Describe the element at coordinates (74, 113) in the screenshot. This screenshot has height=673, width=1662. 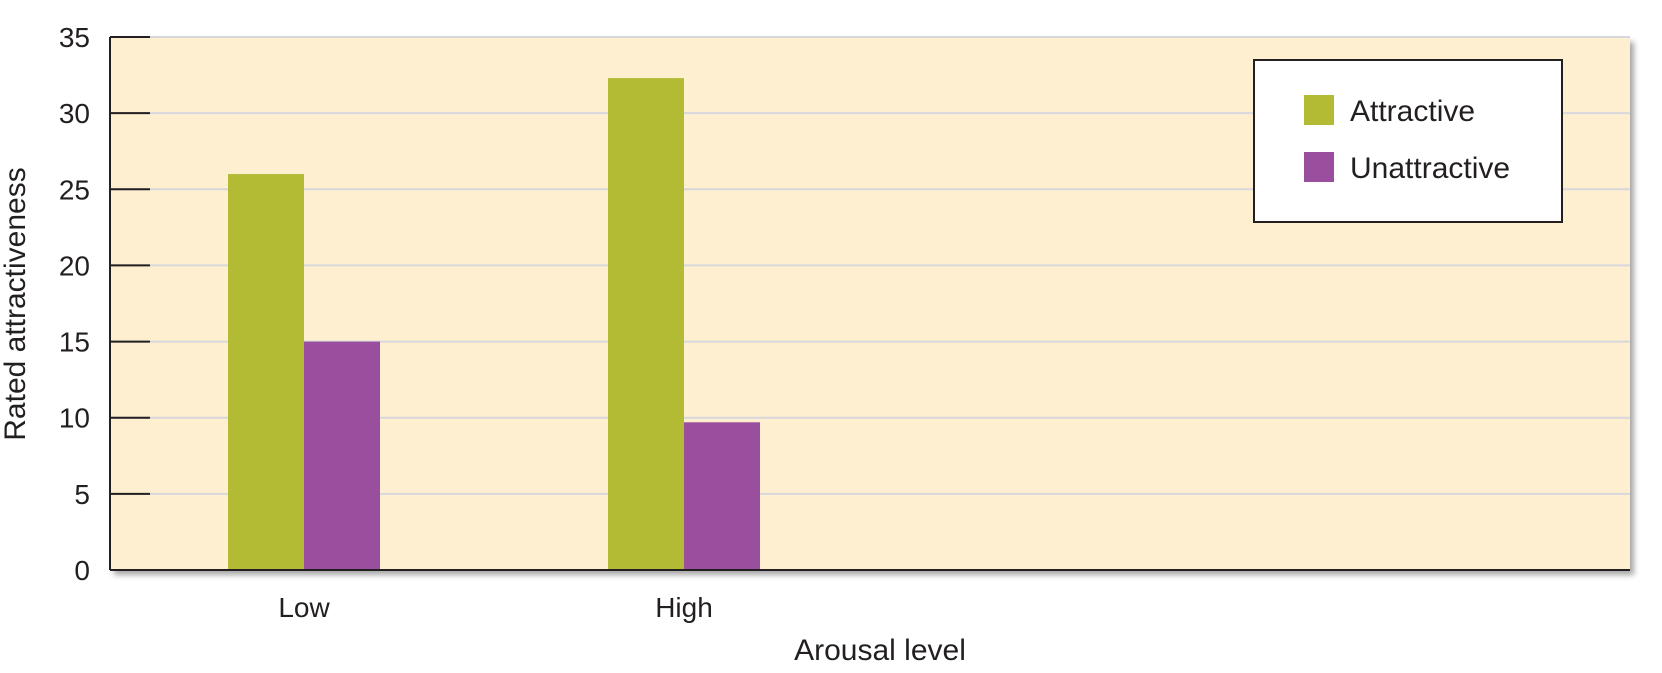
I see `y-tick-label-30: 30` at that location.